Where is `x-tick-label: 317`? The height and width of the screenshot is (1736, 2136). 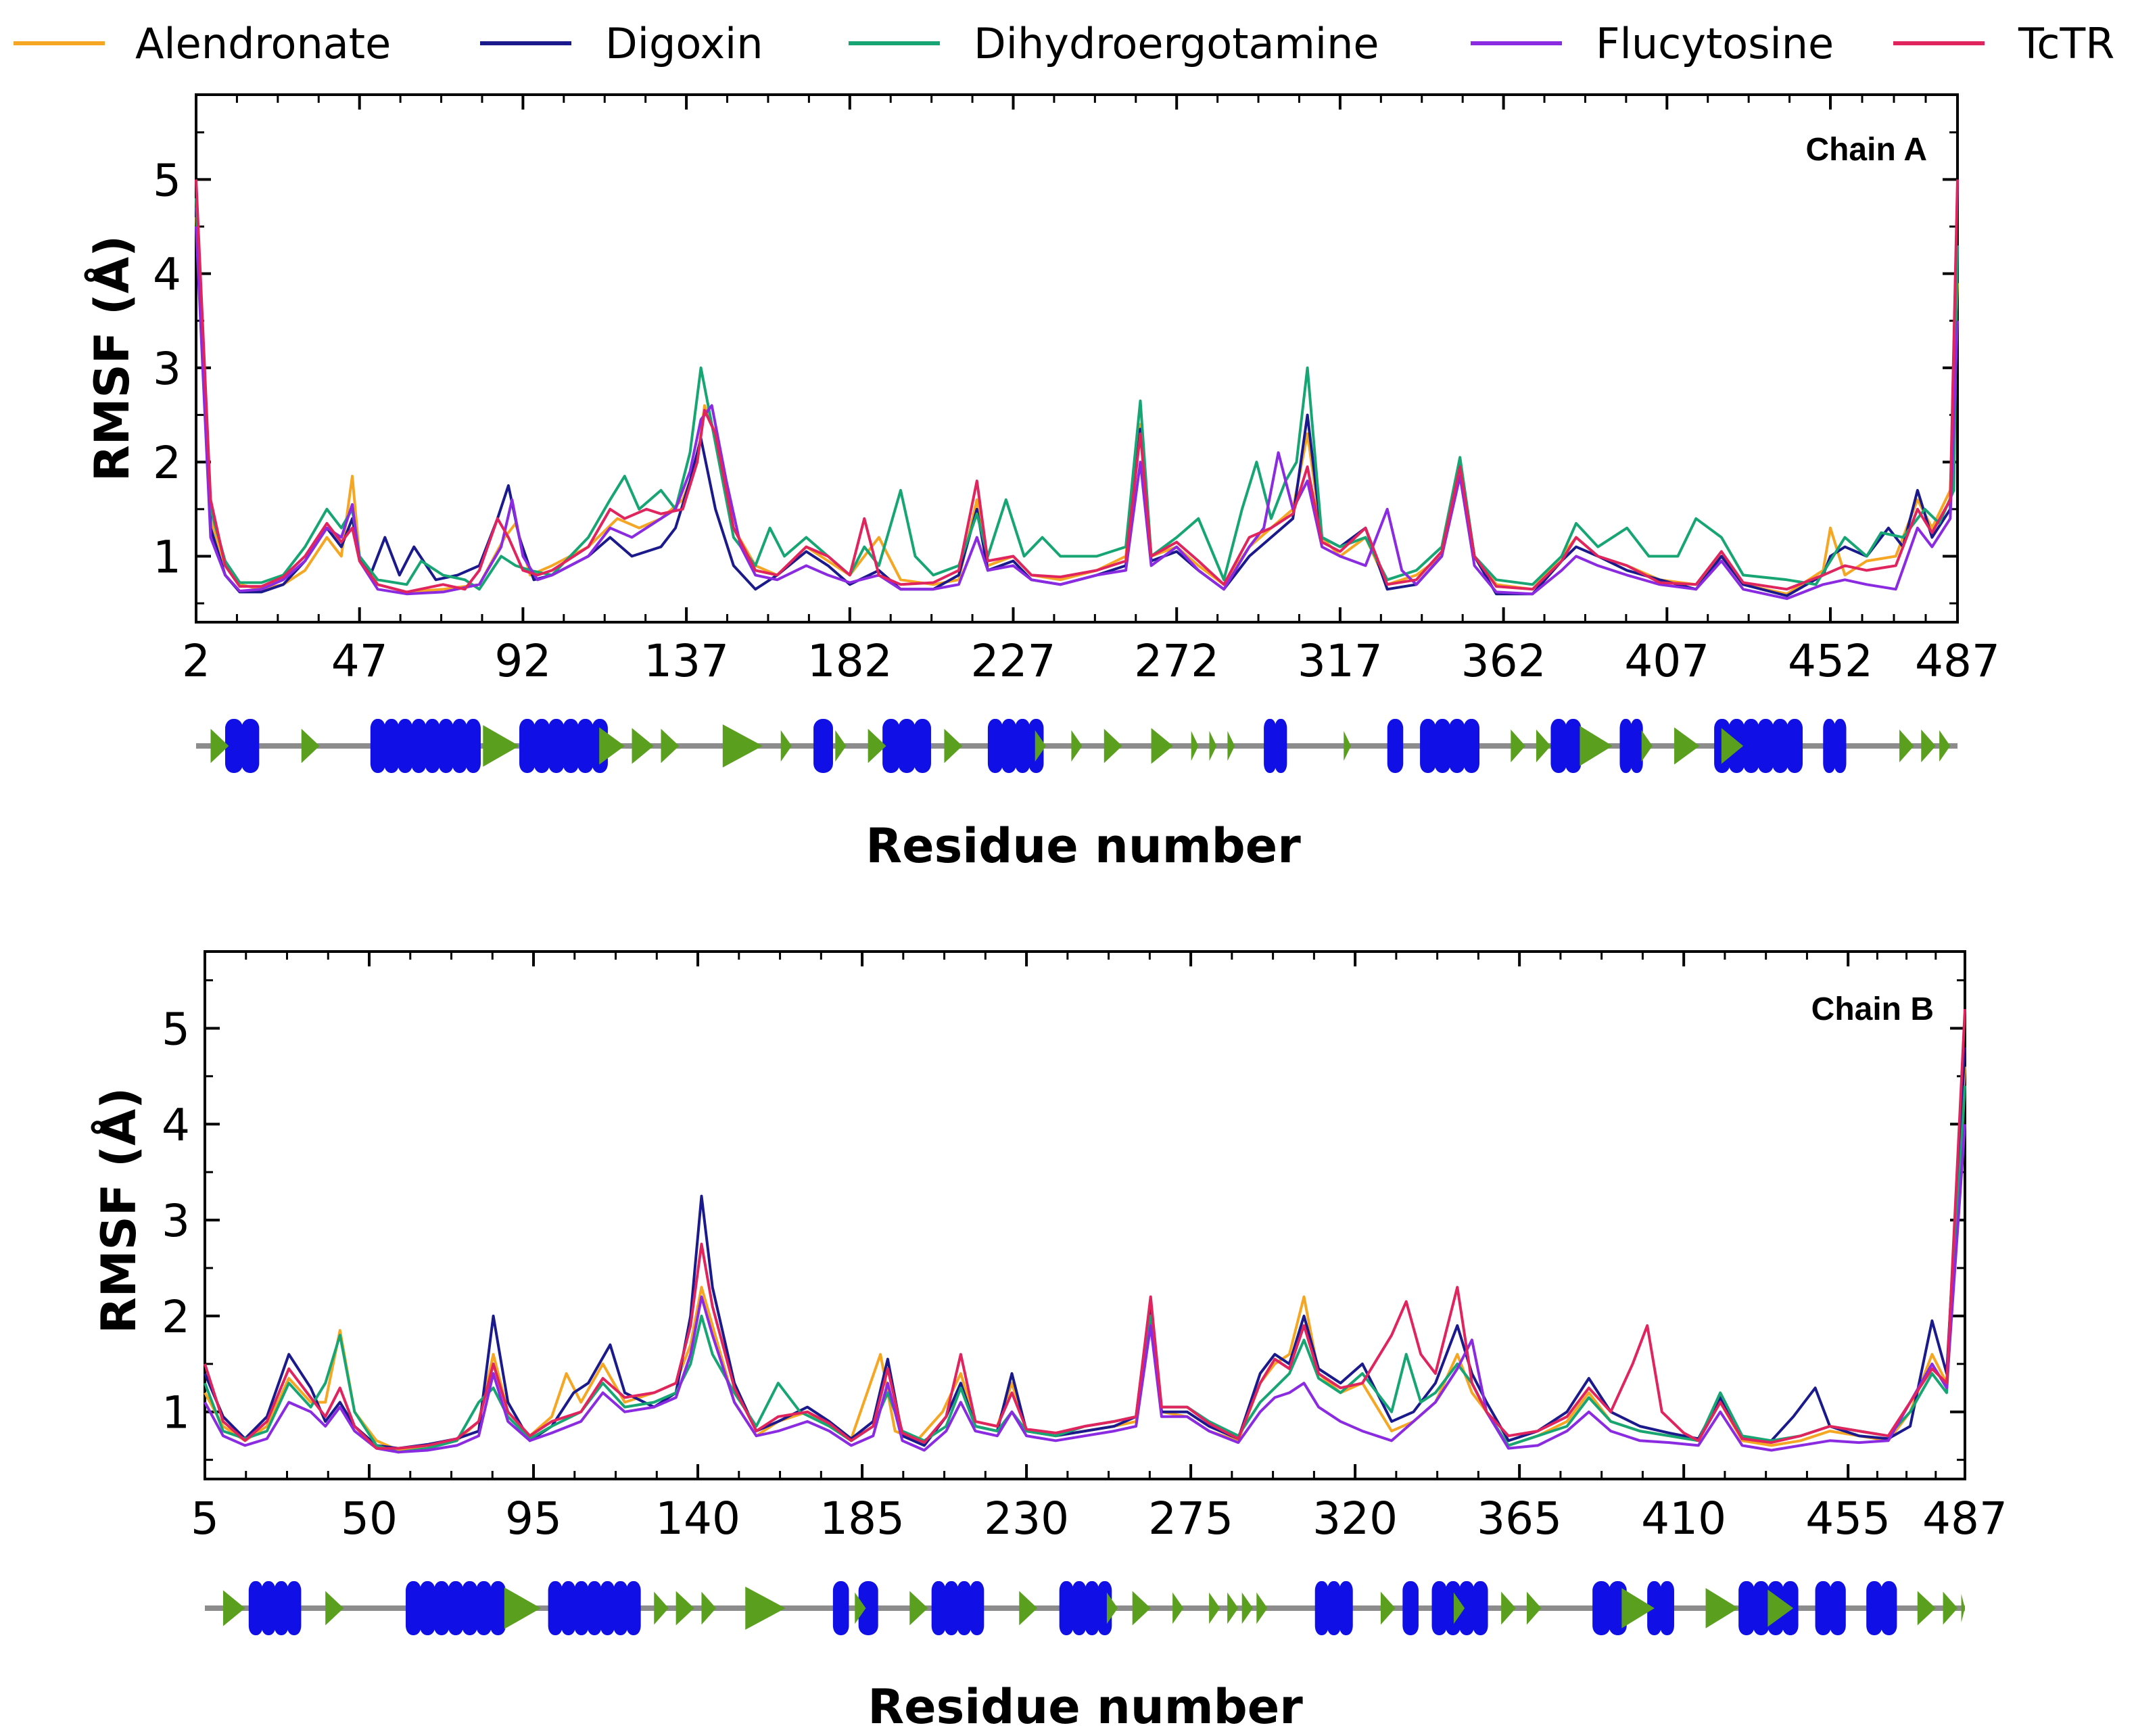
x-tick-label: 317 is located at coordinates (1340, 661).